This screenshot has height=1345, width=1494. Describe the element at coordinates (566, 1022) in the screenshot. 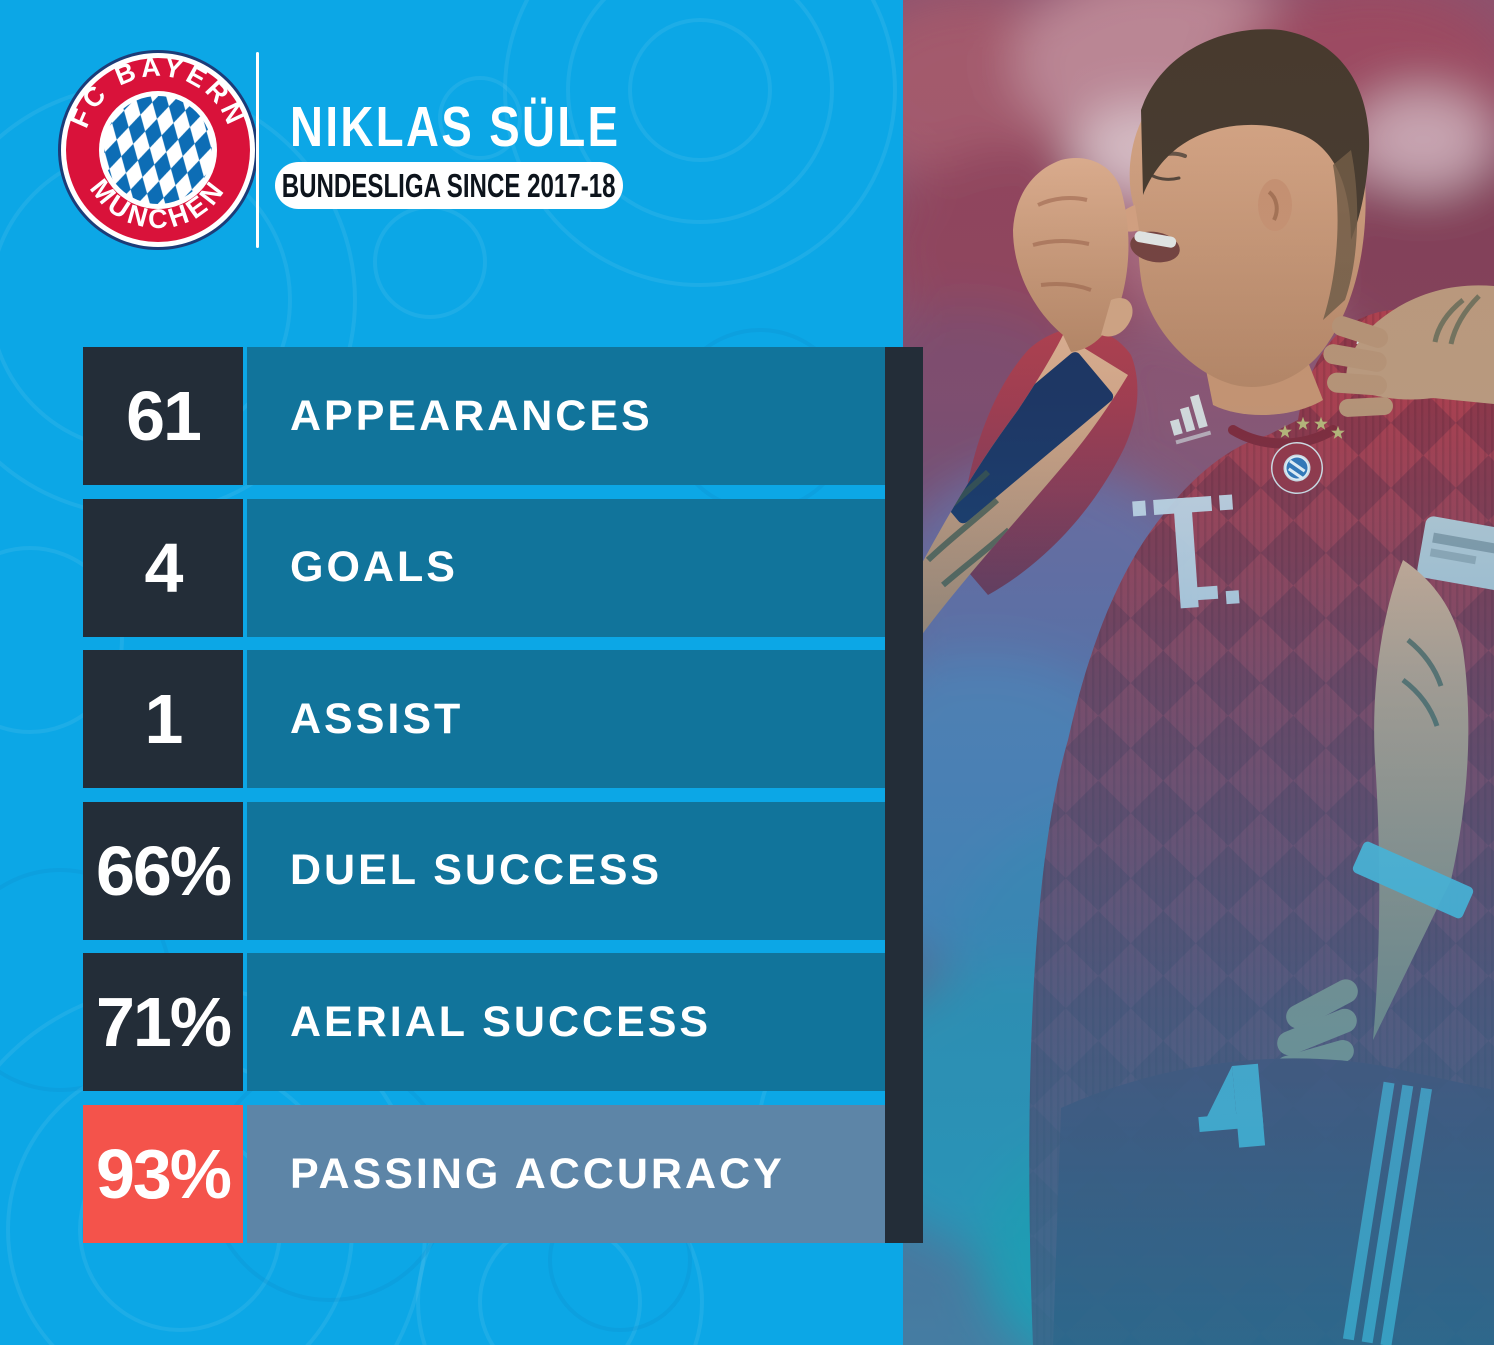

I see `stat-label: AERIAL SUCCESS` at that location.